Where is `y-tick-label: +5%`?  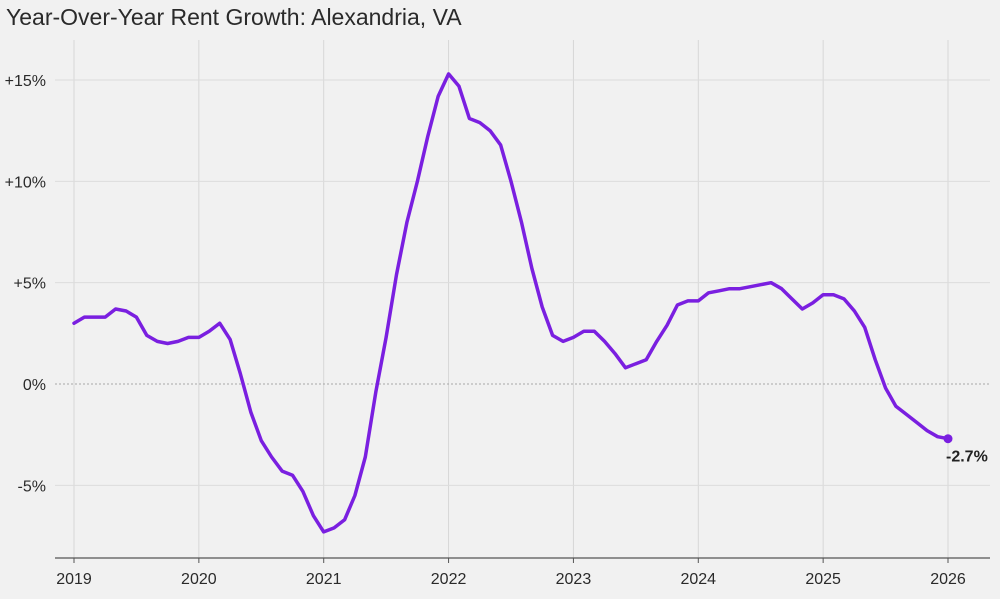
y-tick-label: +5% is located at coordinates (30, 284).